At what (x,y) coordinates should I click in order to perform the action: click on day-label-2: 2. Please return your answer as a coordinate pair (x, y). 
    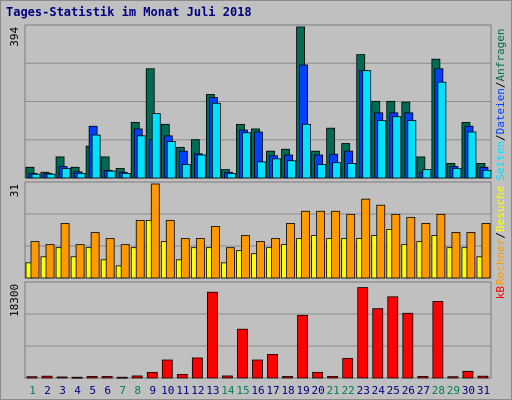
    Looking at the image, I should click on (47, 390).